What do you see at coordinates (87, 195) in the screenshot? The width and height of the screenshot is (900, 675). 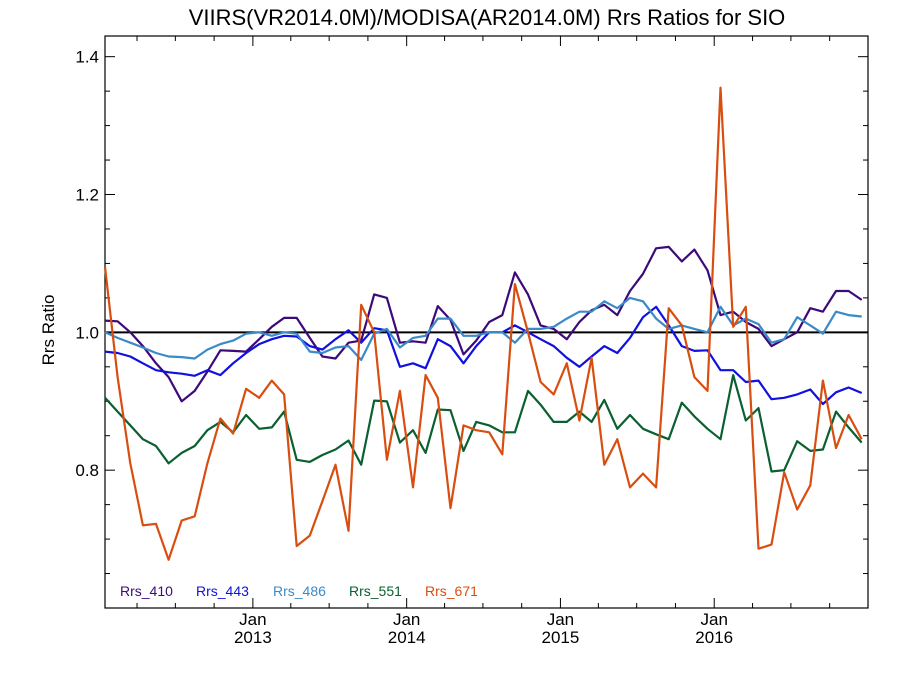 I see `y-tick-label: 1.2` at bounding box center [87, 195].